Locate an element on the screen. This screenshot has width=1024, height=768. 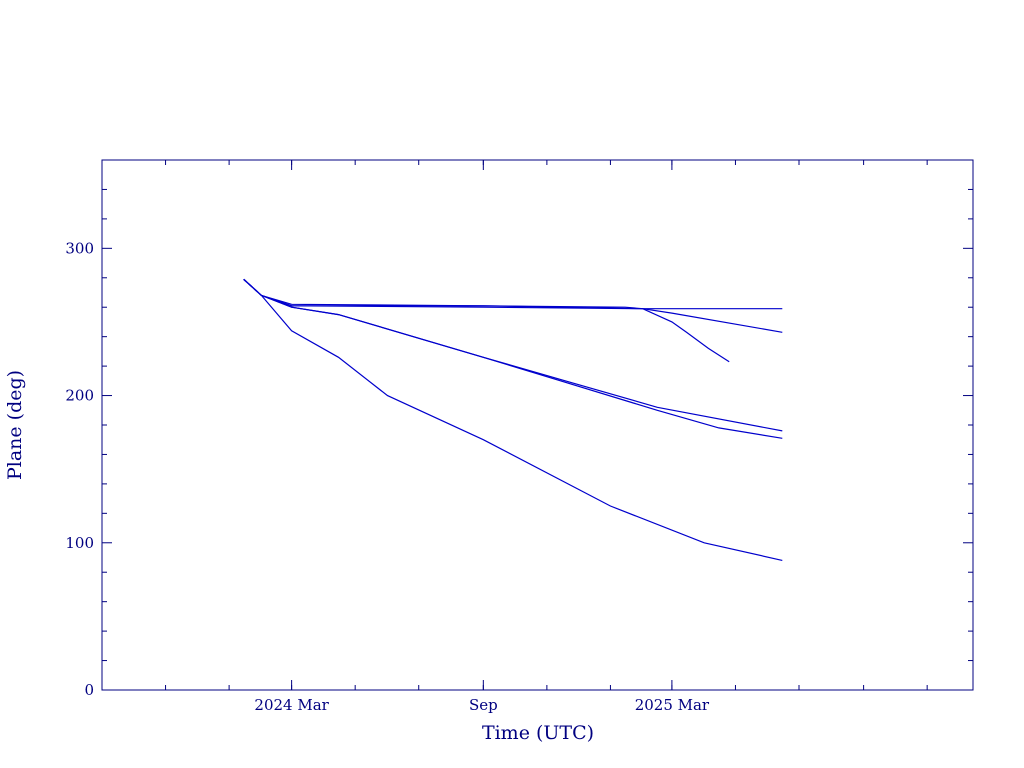
x-tick-label: 2024 Mar is located at coordinates (291, 705).